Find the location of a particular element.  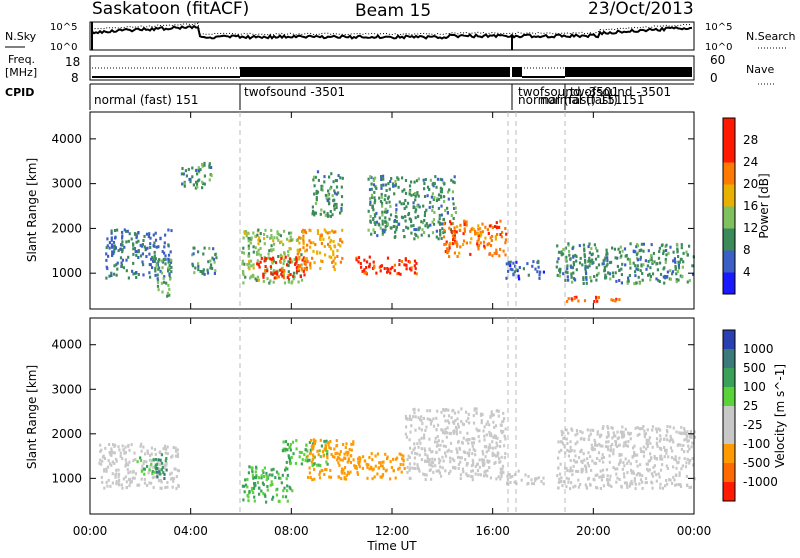

freq-trace-e is located at coordinates (628, 72).